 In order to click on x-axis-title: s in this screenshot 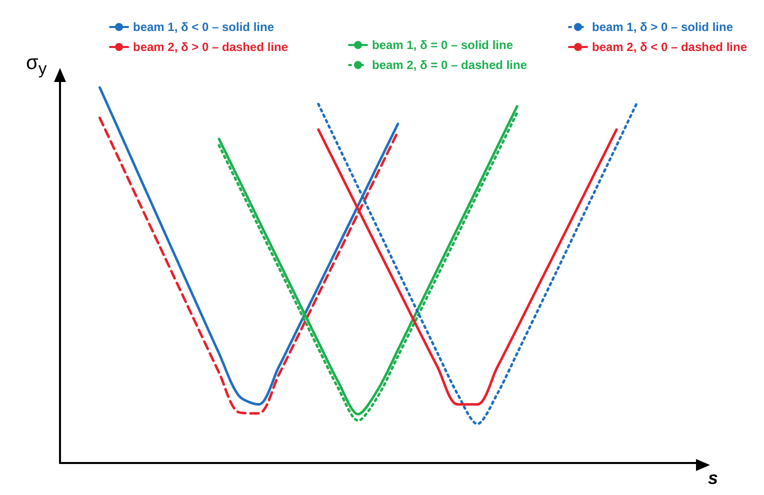, I will do `click(713, 478)`.